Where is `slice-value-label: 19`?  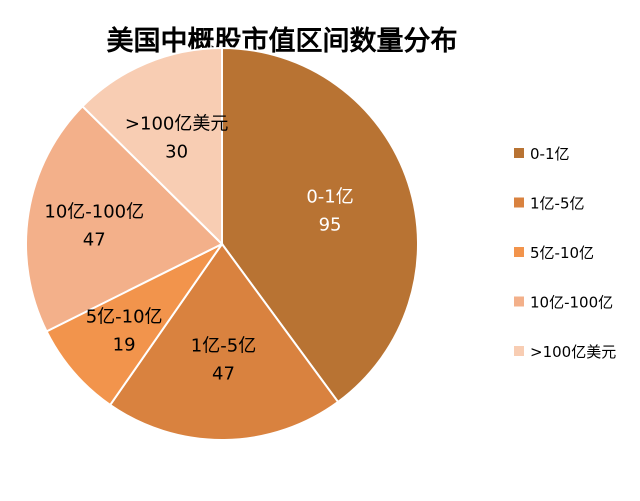
slice-value-label: 19 is located at coordinates (124, 345).